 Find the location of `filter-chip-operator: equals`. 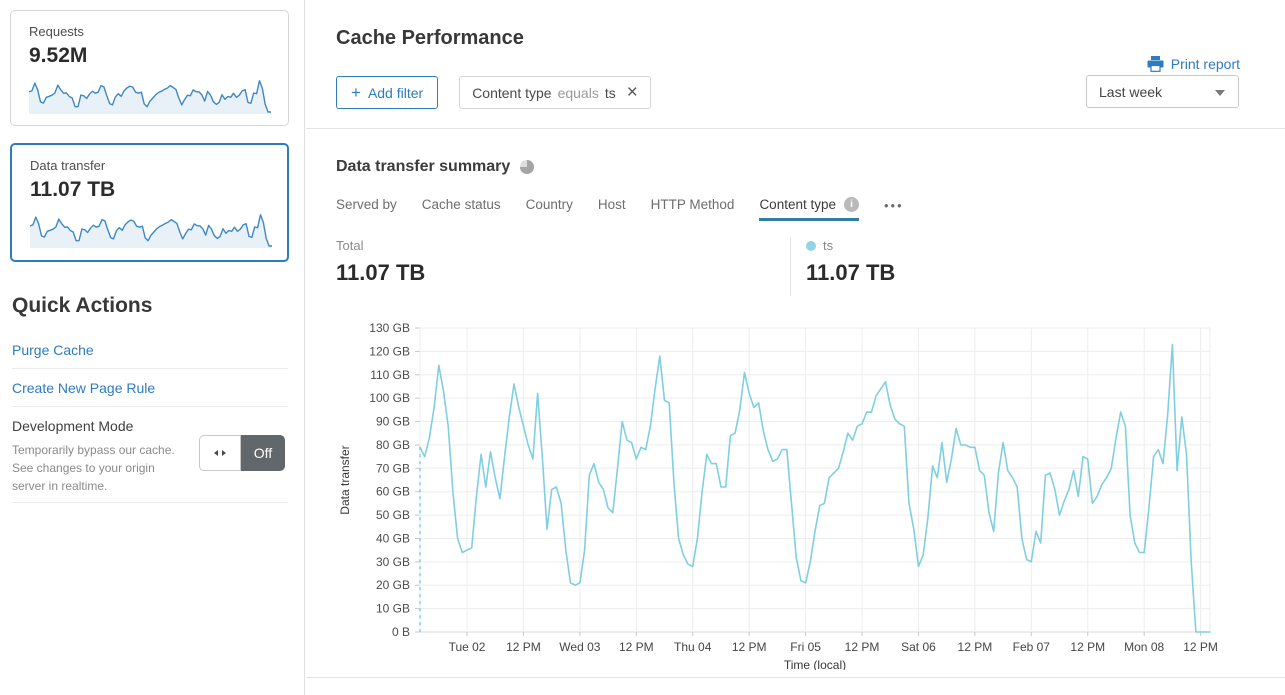

filter-chip-operator: equals is located at coordinates (578, 92).